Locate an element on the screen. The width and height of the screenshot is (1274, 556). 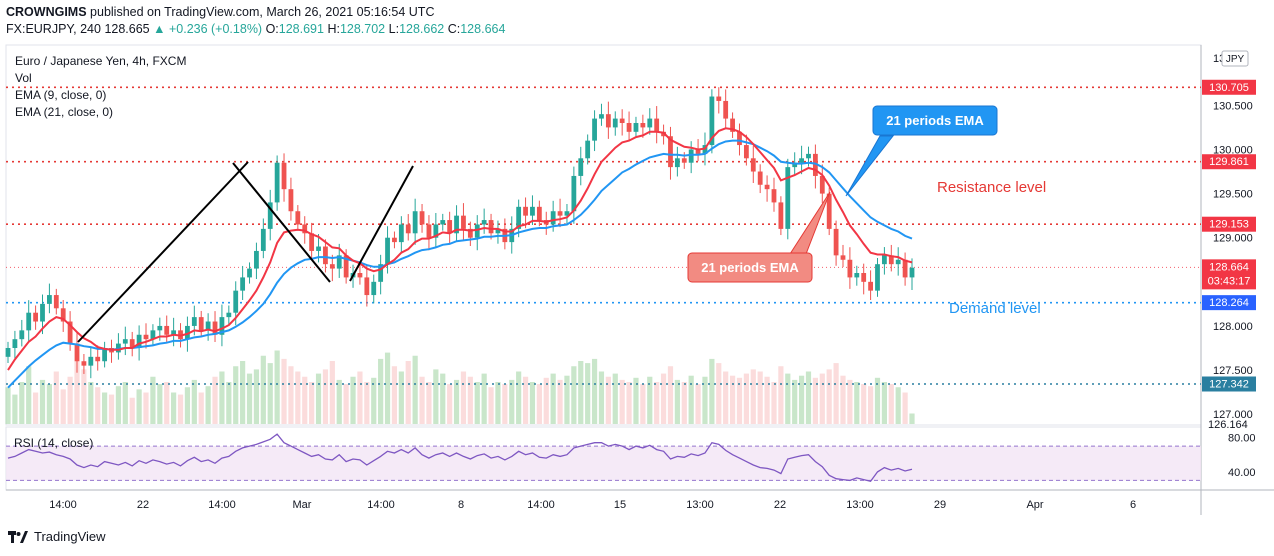
high-value: 128.702 is located at coordinates (362, 29).